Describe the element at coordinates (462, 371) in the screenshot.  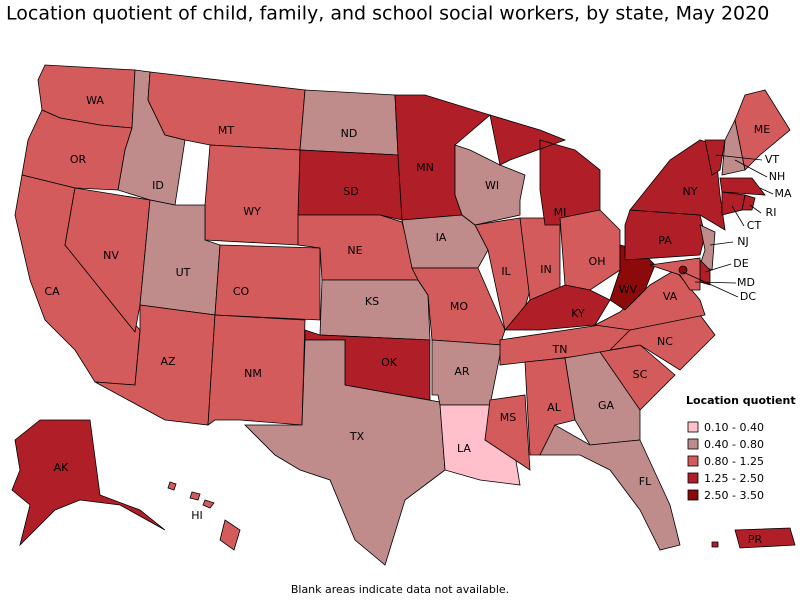
I see `state-label: AR` at that location.